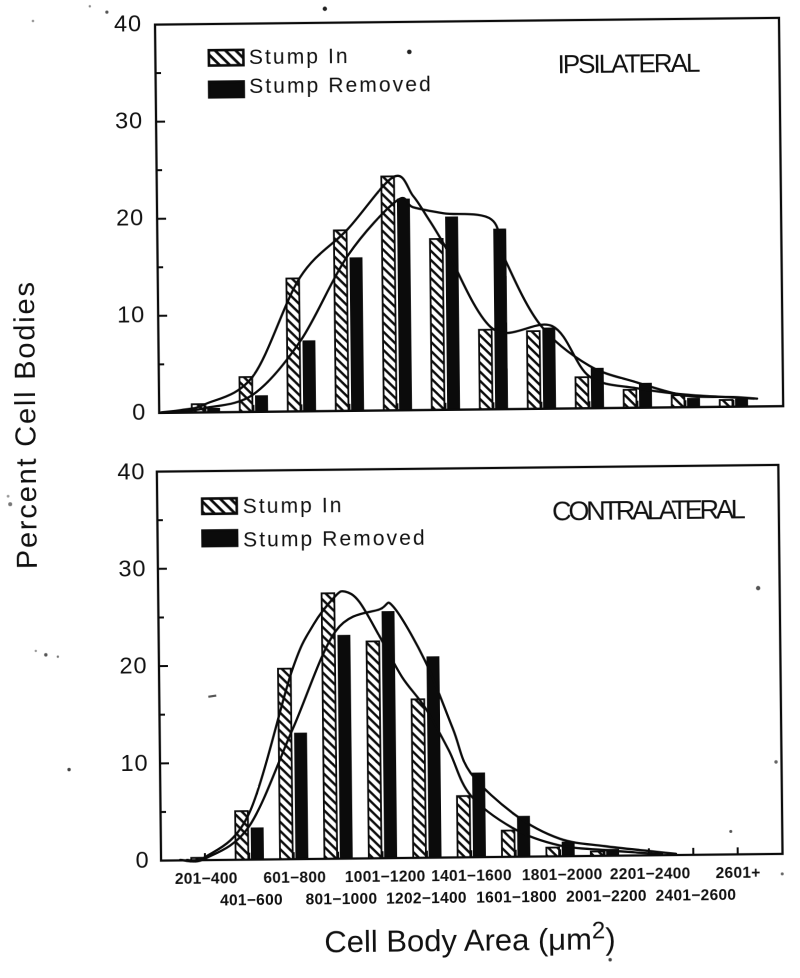 This screenshot has width=800, height=978. I want to click on svg-text: 401−600, so click(251, 901).